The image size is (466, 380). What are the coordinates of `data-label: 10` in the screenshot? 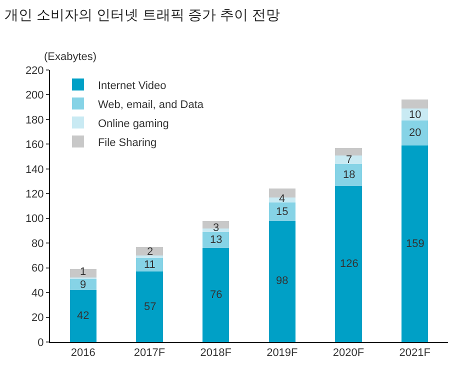 It's located at (415, 115).